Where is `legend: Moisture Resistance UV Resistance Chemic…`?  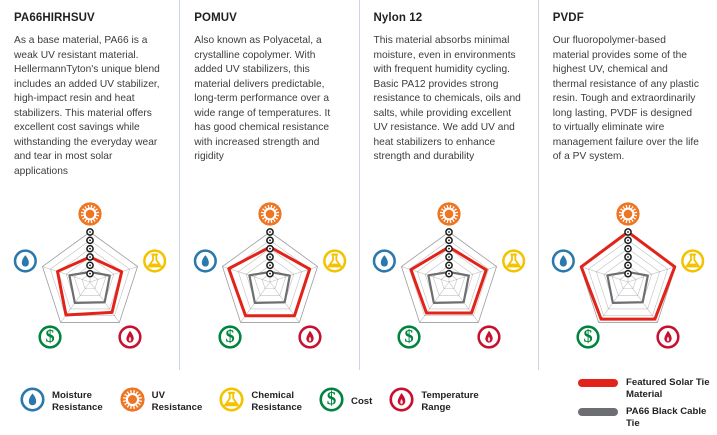 legend: Moisture Resistance UV Resistance Chemic… is located at coordinates (358, 402).